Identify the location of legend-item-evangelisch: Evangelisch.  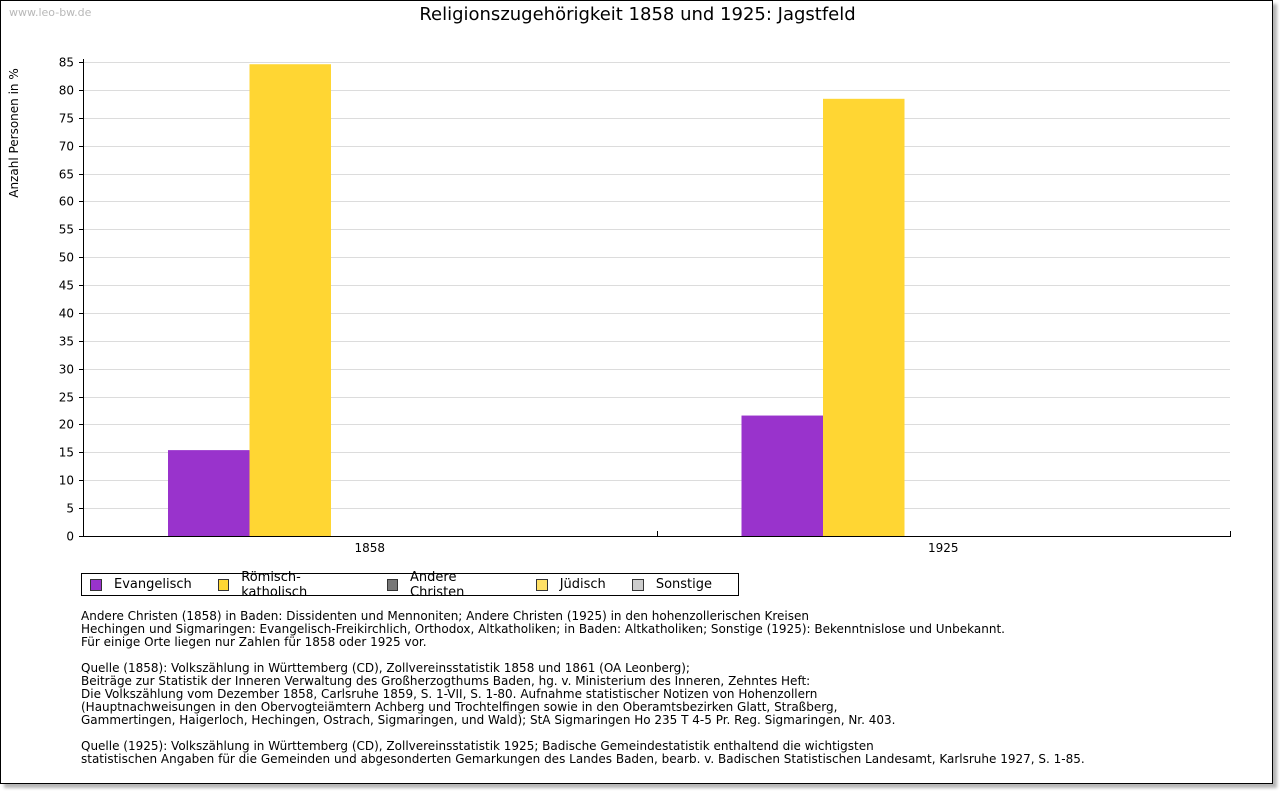
(141, 584).